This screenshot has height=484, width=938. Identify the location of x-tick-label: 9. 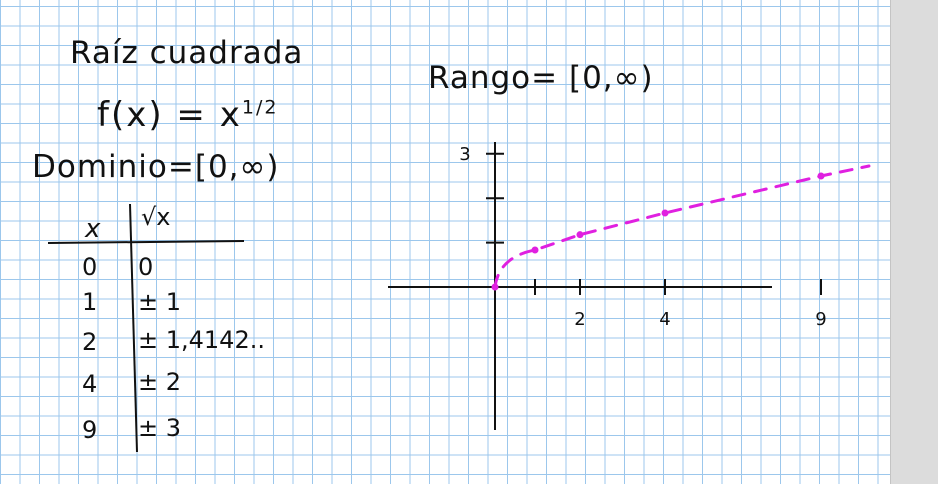
(820, 319).